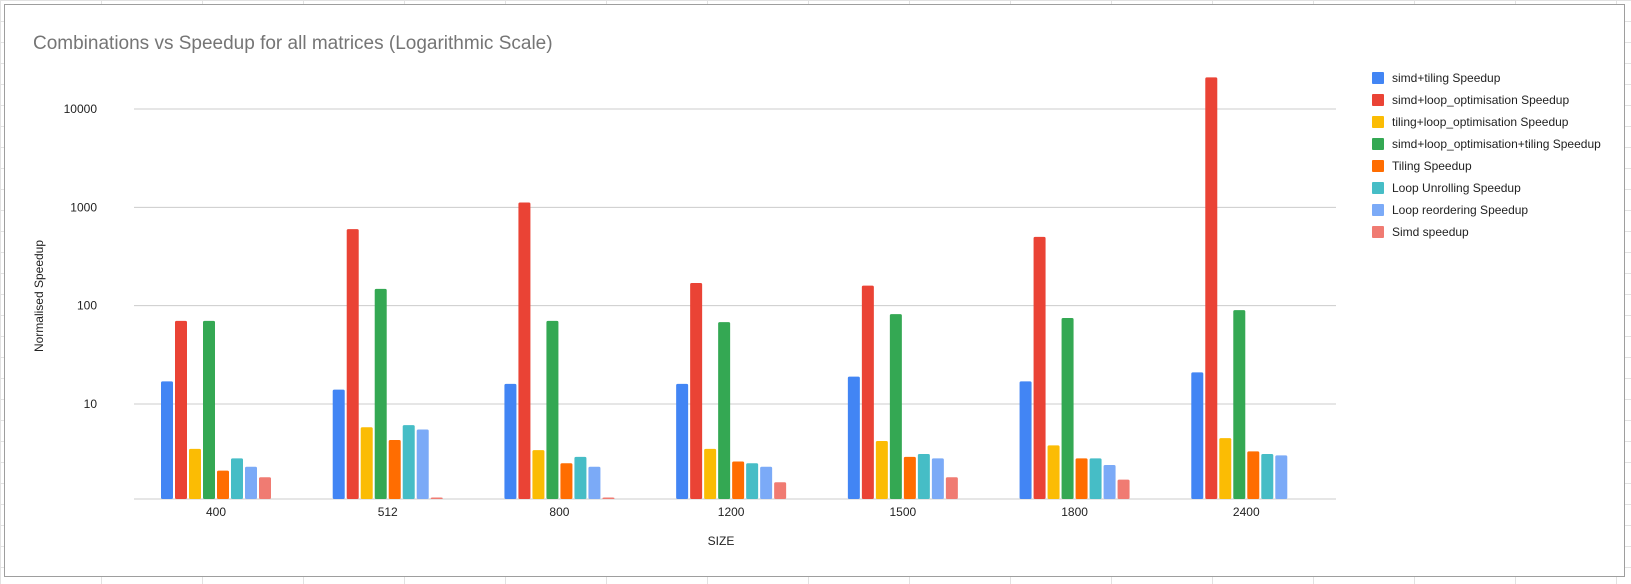  I want to click on x-tick-label: 1500, so click(903, 512).